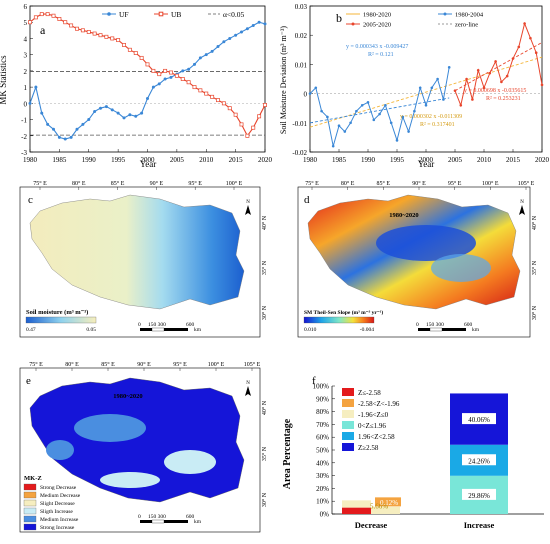  I want to click on panel-a-ylabel: MK Statistics, so click(4, 80).